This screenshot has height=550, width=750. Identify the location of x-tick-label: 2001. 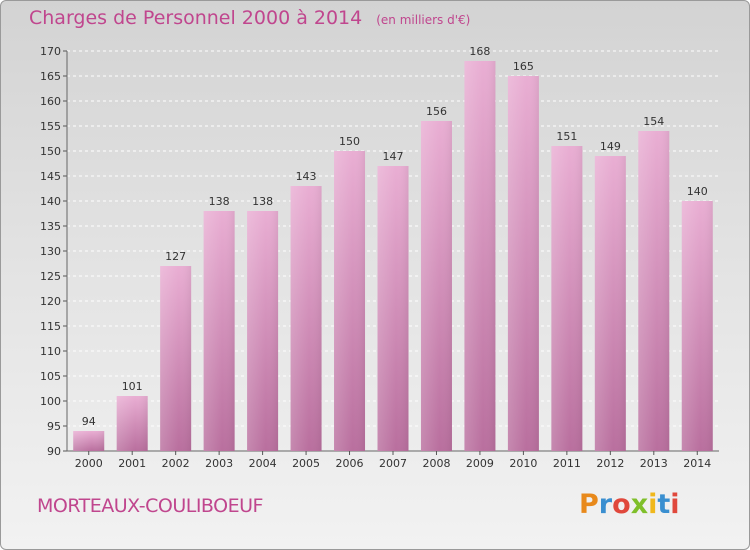
(132, 463).